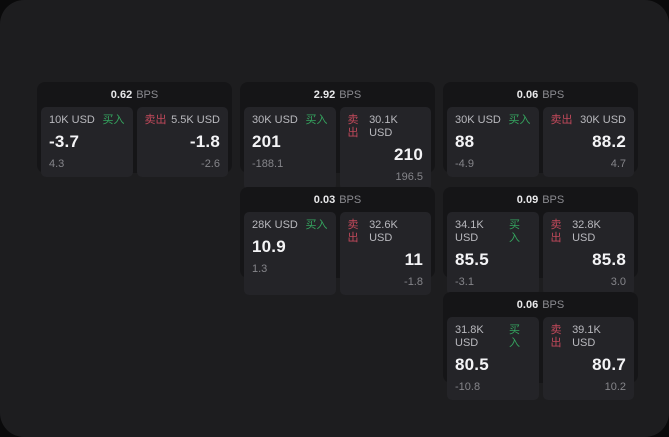  I want to click on buy-panel-top: 30K USD 买入, so click(290, 120).